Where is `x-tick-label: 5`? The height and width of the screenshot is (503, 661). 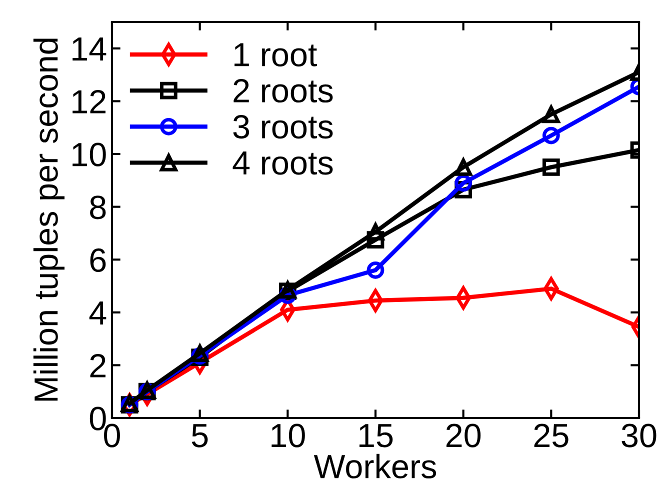 x-tick-label: 5 is located at coordinates (200, 436).